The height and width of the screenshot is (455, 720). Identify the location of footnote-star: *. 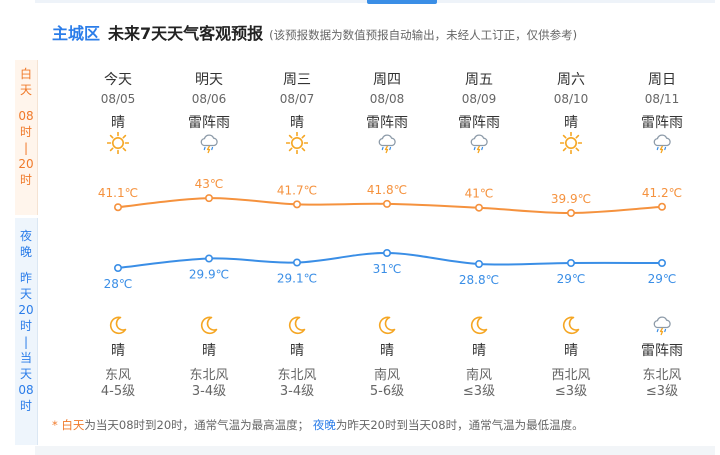
(55, 425).